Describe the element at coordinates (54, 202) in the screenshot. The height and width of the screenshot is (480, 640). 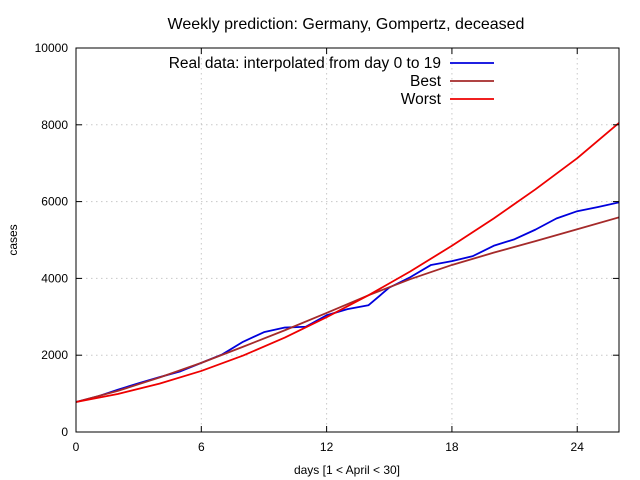
I see `y-tick-label: 6000` at that location.